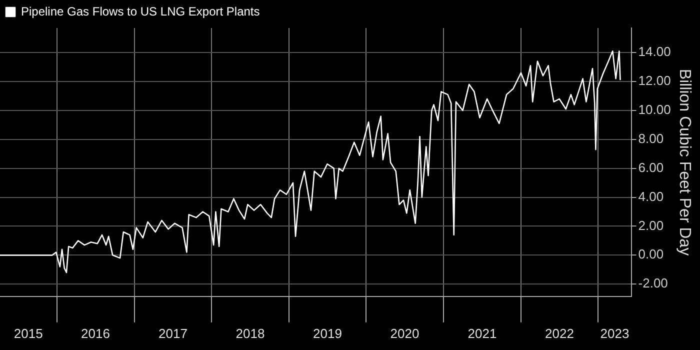  Describe the element at coordinates (173, 333) in the screenshot. I see `x-tick-label: 2017` at that location.